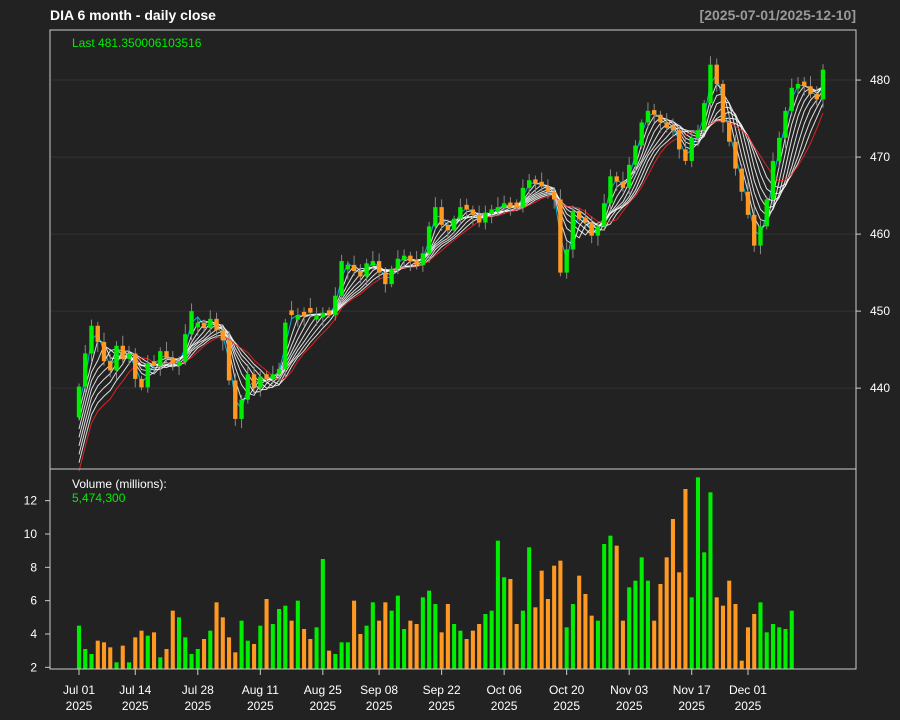 This screenshot has width=900, height=720. What do you see at coordinates (880, 234) in the screenshot?
I see `price-tick-label: 460` at bounding box center [880, 234].